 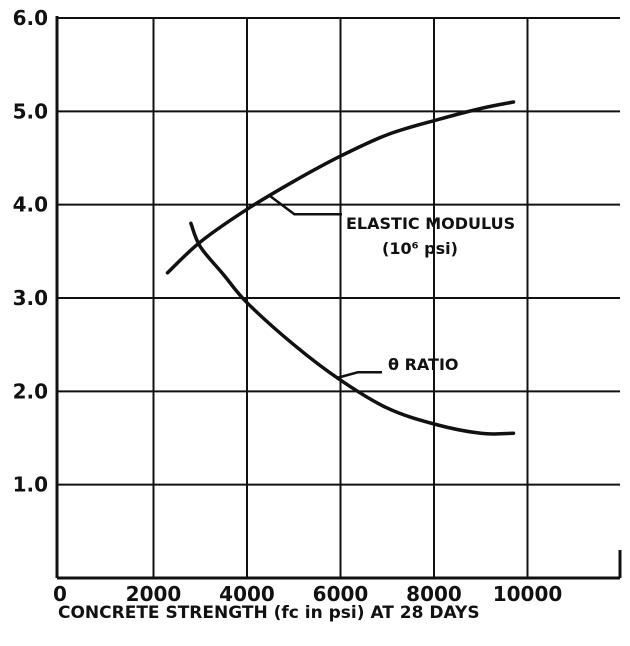 What do you see at coordinates (305, 205) in the screenshot?
I see `elastic-modulus-leader` at bounding box center [305, 205].